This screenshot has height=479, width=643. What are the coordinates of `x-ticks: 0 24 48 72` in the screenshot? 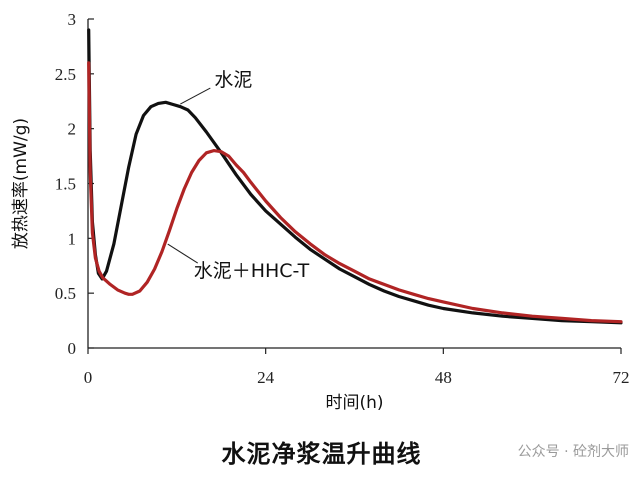 It's located at (357, 367).